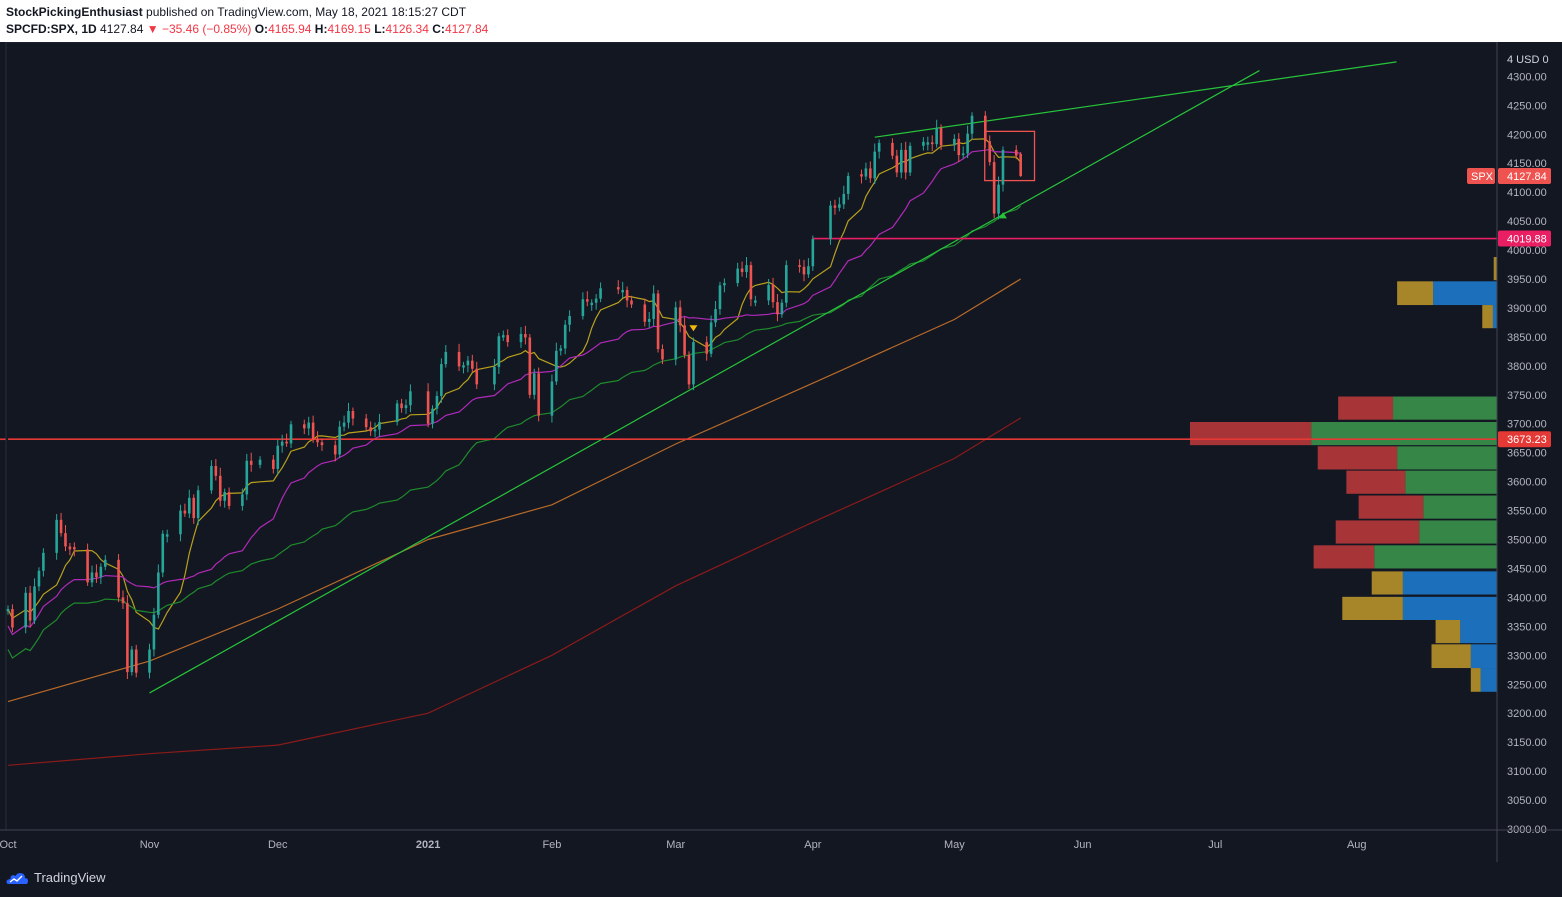 The image size is (1562, 897). Describe the element at coordinates (1527, 440) in the screenshot. I see `level-price-tag-label: 3673.23` at that location.